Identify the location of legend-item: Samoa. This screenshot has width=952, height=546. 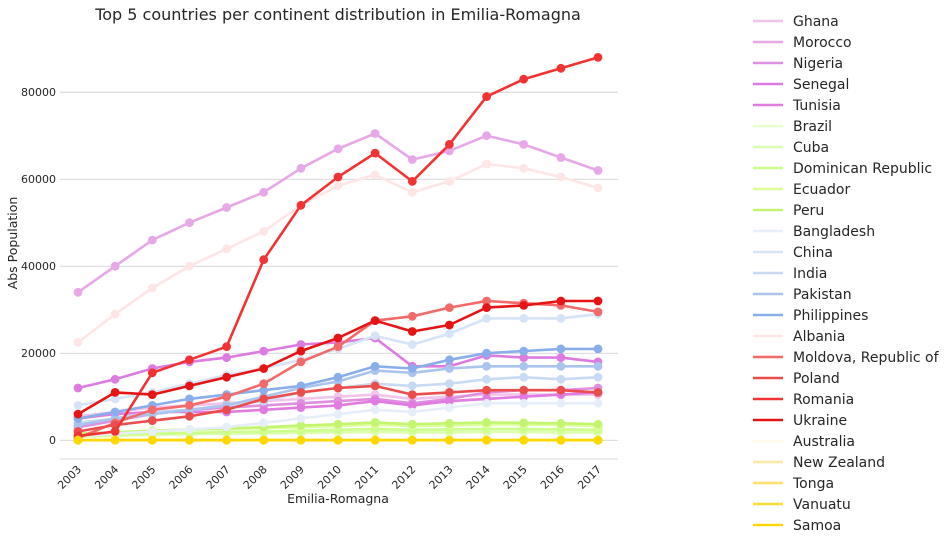
(797, 526).